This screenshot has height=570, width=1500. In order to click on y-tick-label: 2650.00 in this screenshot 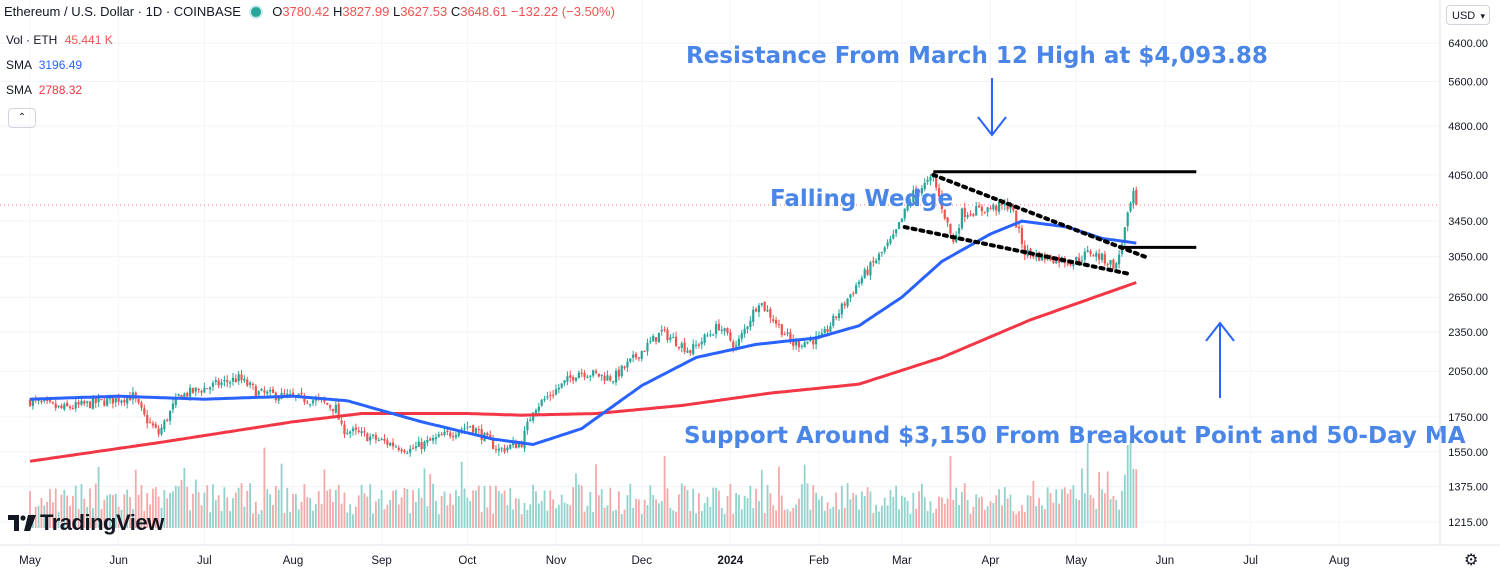, I will do `click(1468, 298)`.